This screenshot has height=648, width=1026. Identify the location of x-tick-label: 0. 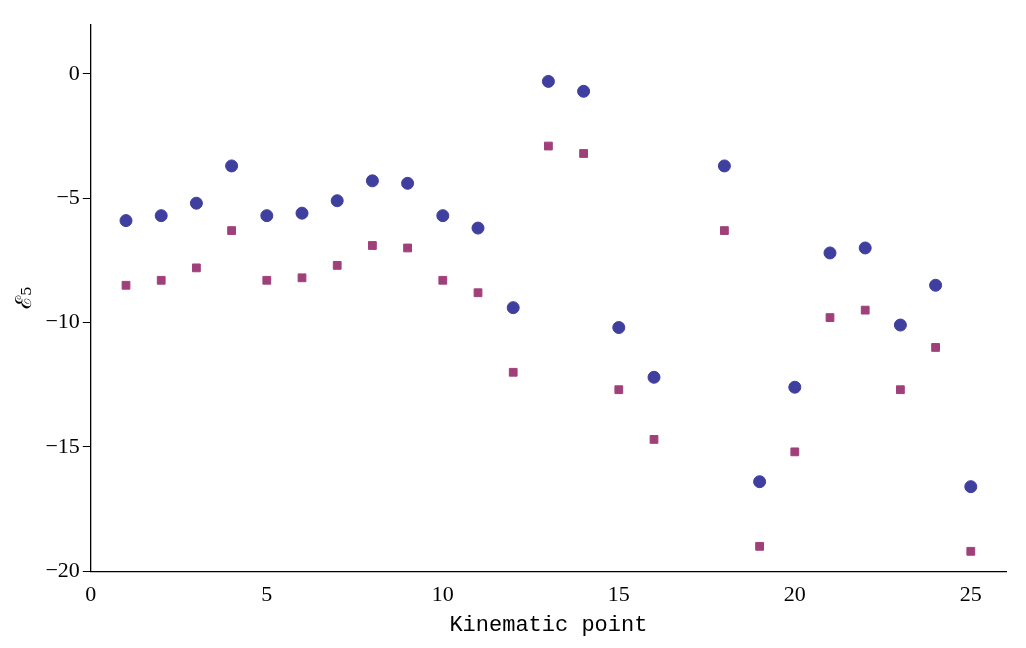
(91, 594).